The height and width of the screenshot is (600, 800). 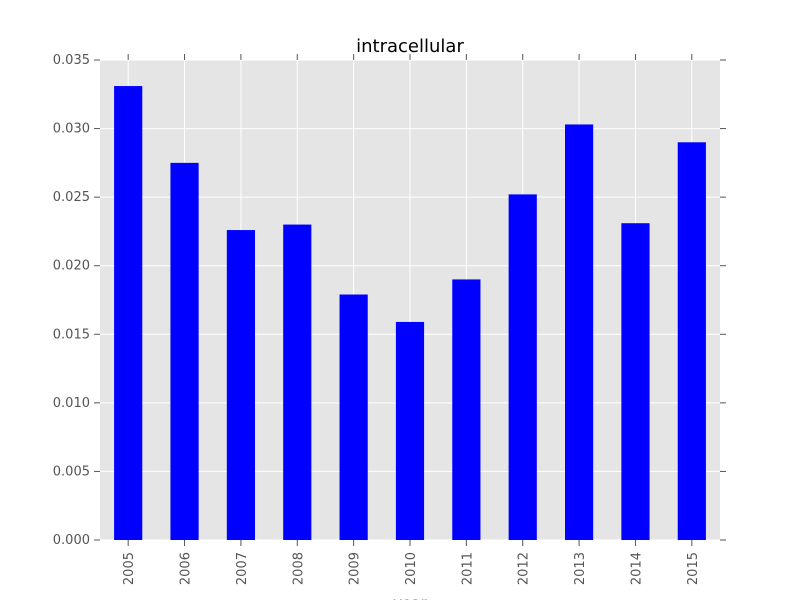 What do you see at coordinates (242, 568) in the screenshot?
I see `x-tick-label: 2007` at bounding box center [242, 568].